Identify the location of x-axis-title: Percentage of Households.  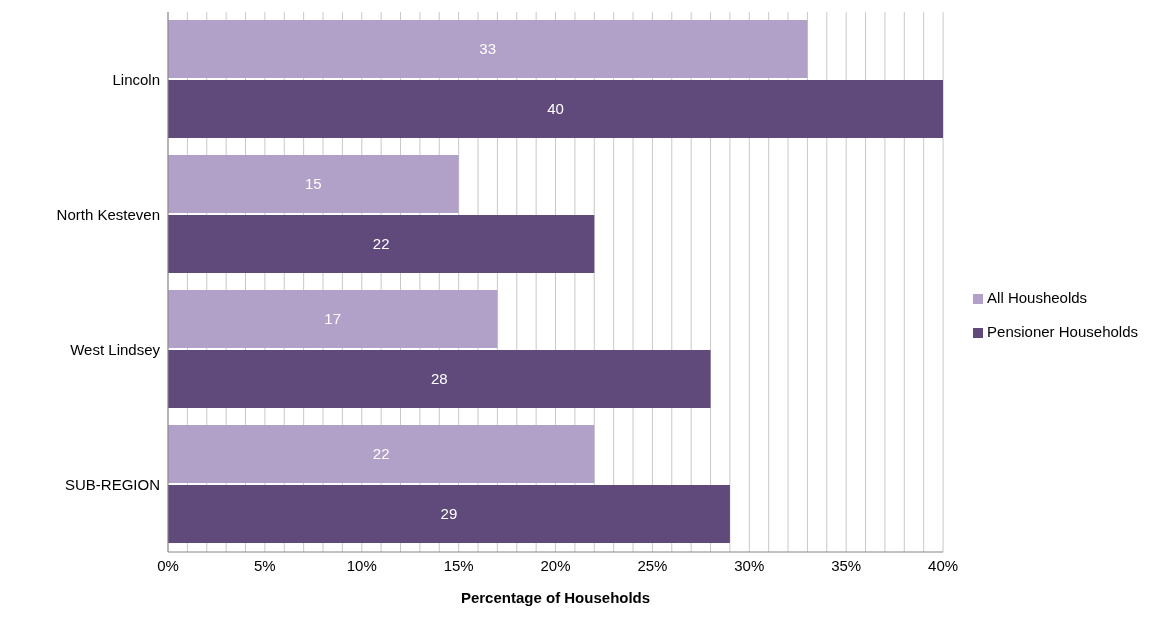
(555, 597).